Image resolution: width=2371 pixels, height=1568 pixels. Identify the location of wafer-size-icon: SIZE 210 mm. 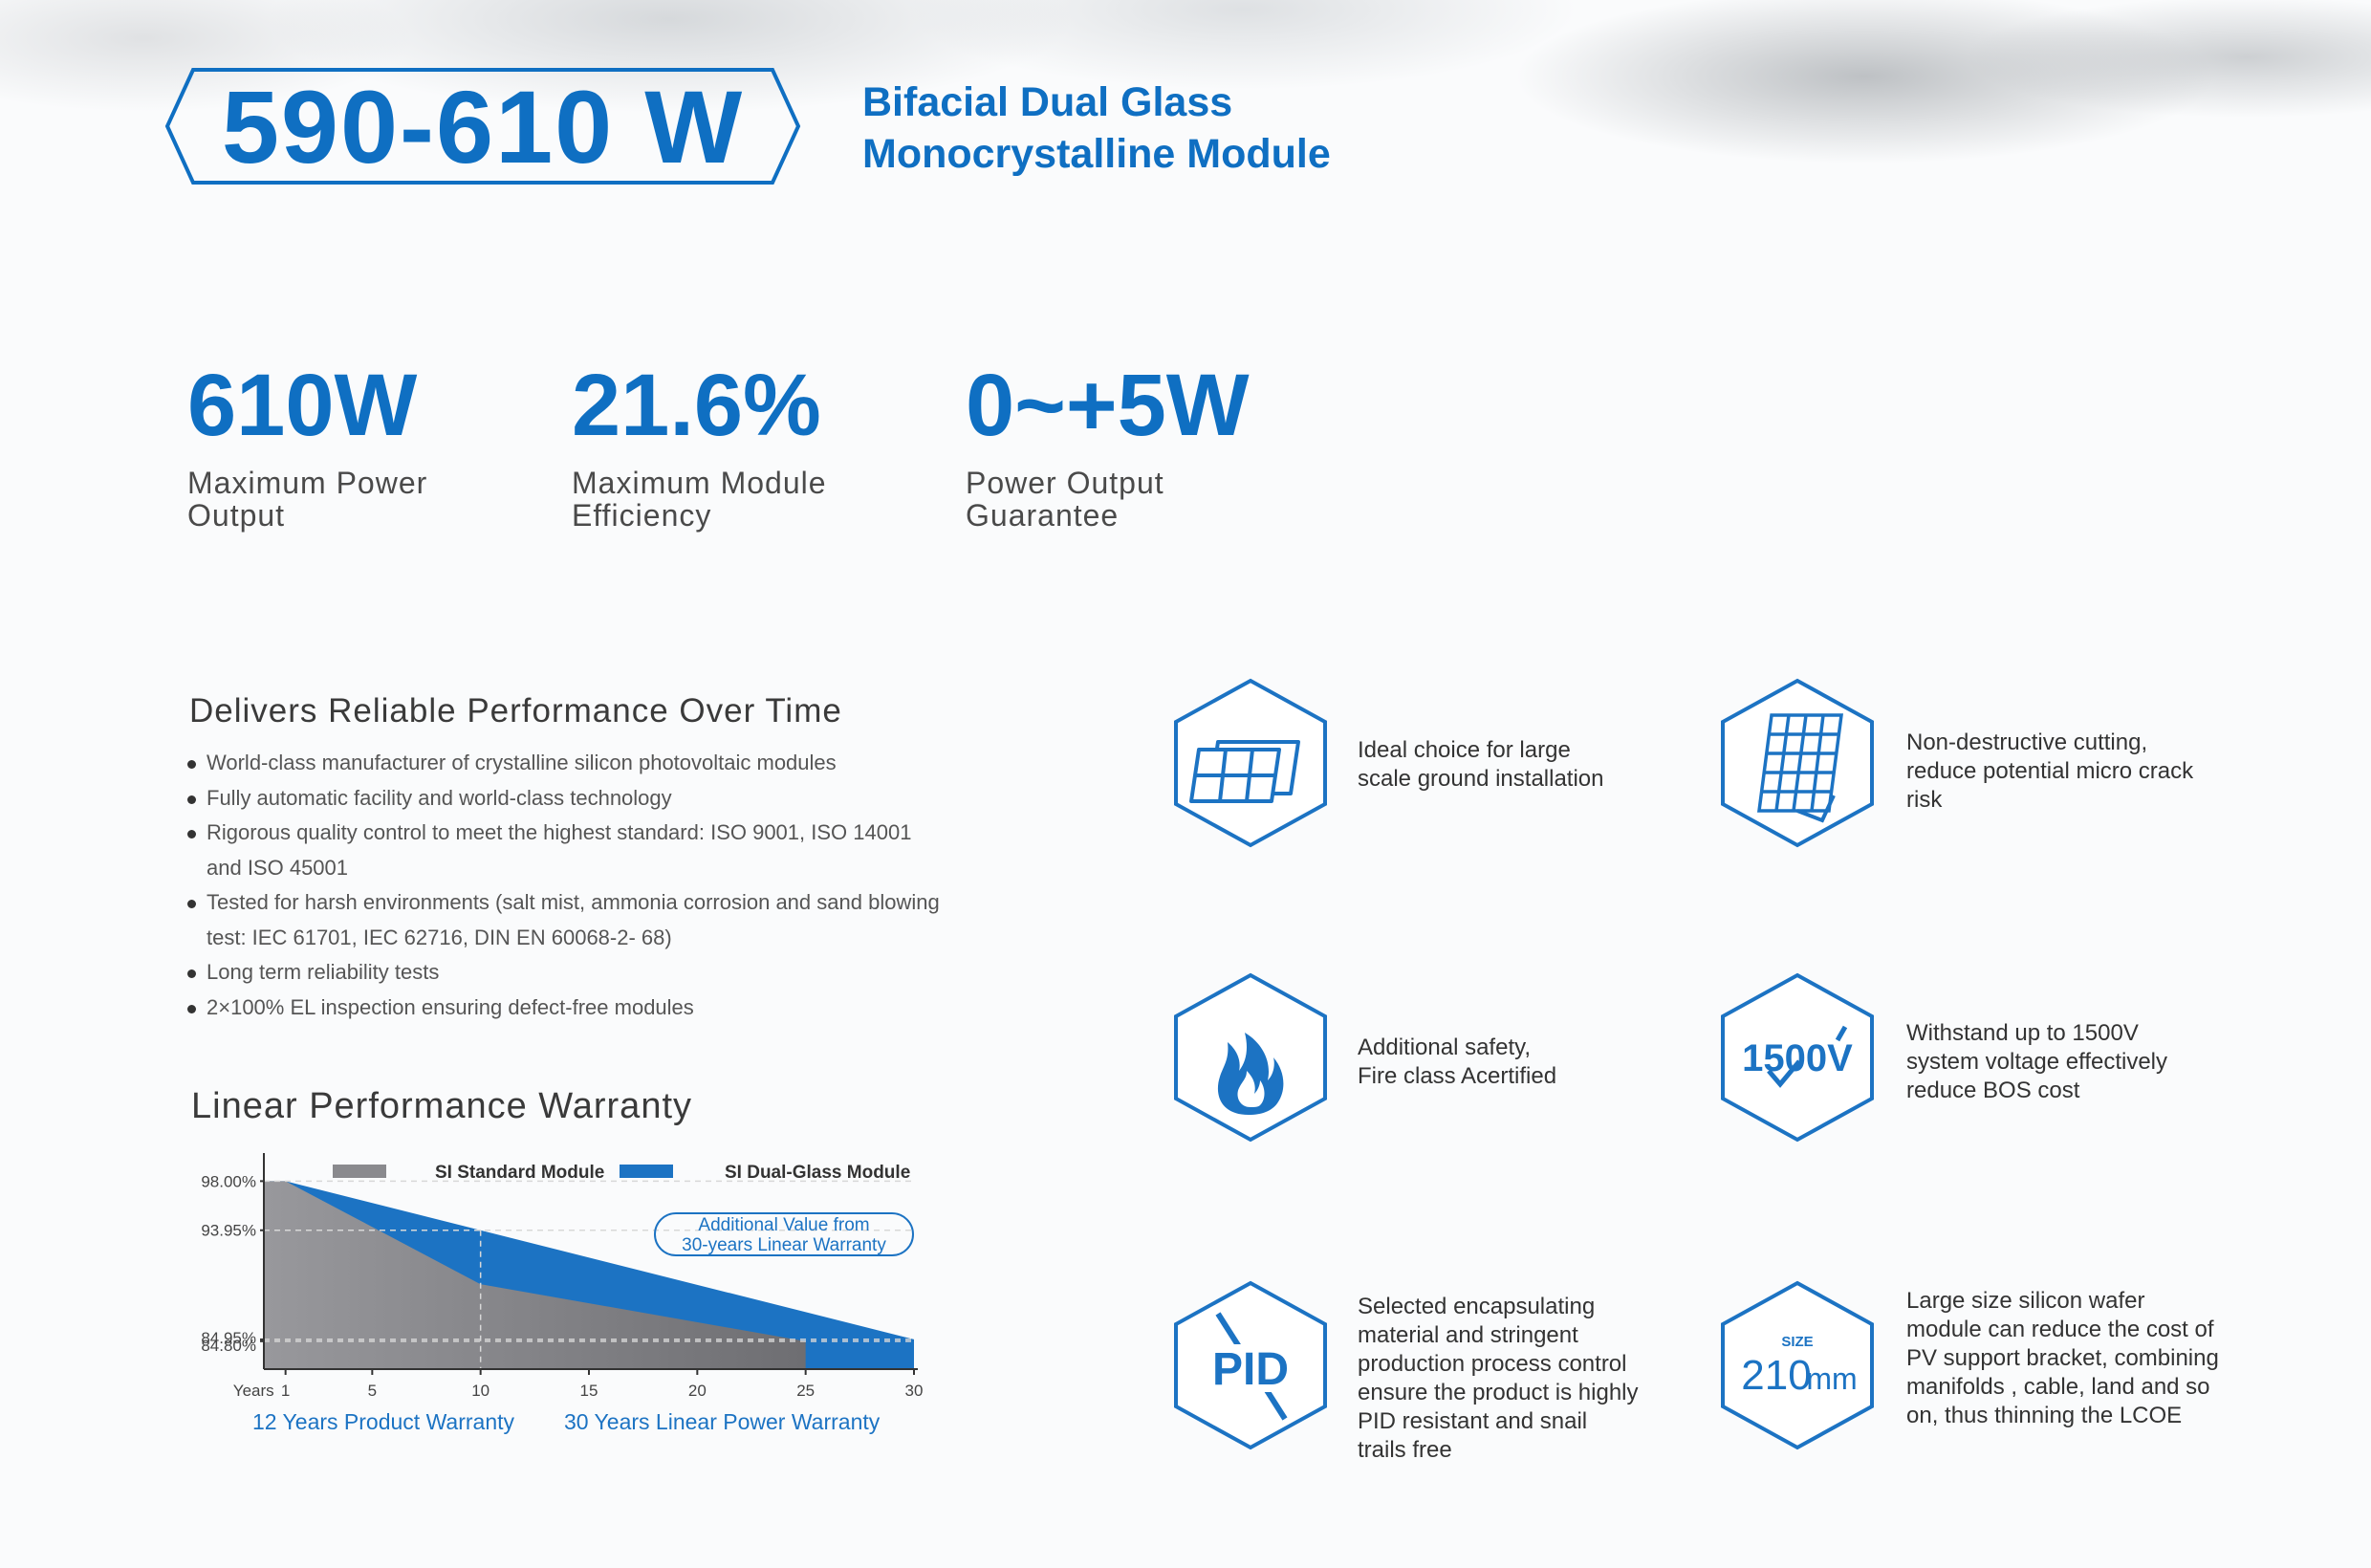
(1797, 1365).